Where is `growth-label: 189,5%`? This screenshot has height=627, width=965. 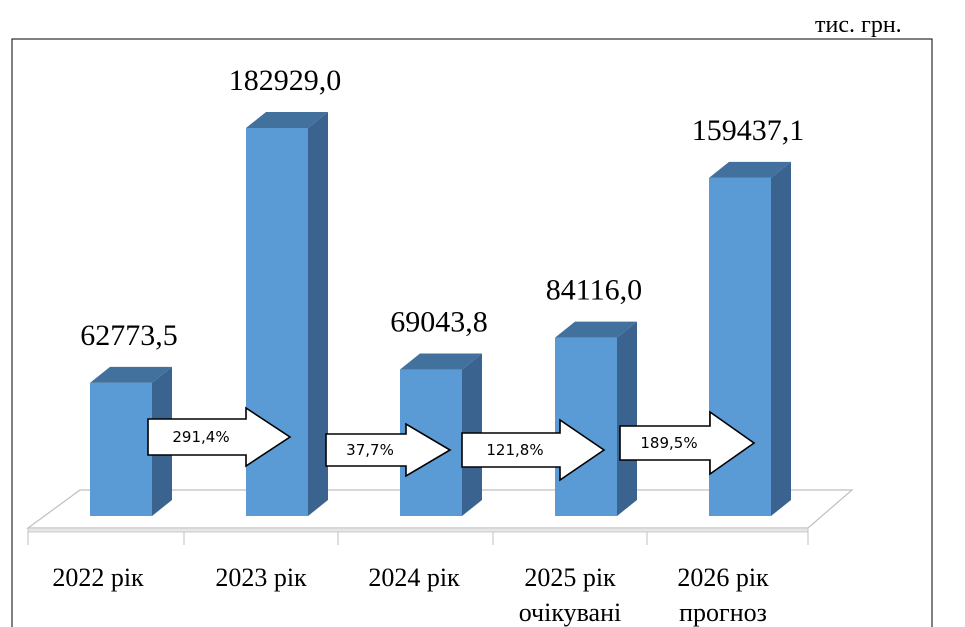
growth-label: 189,5% is located at coordinates (668, 443).